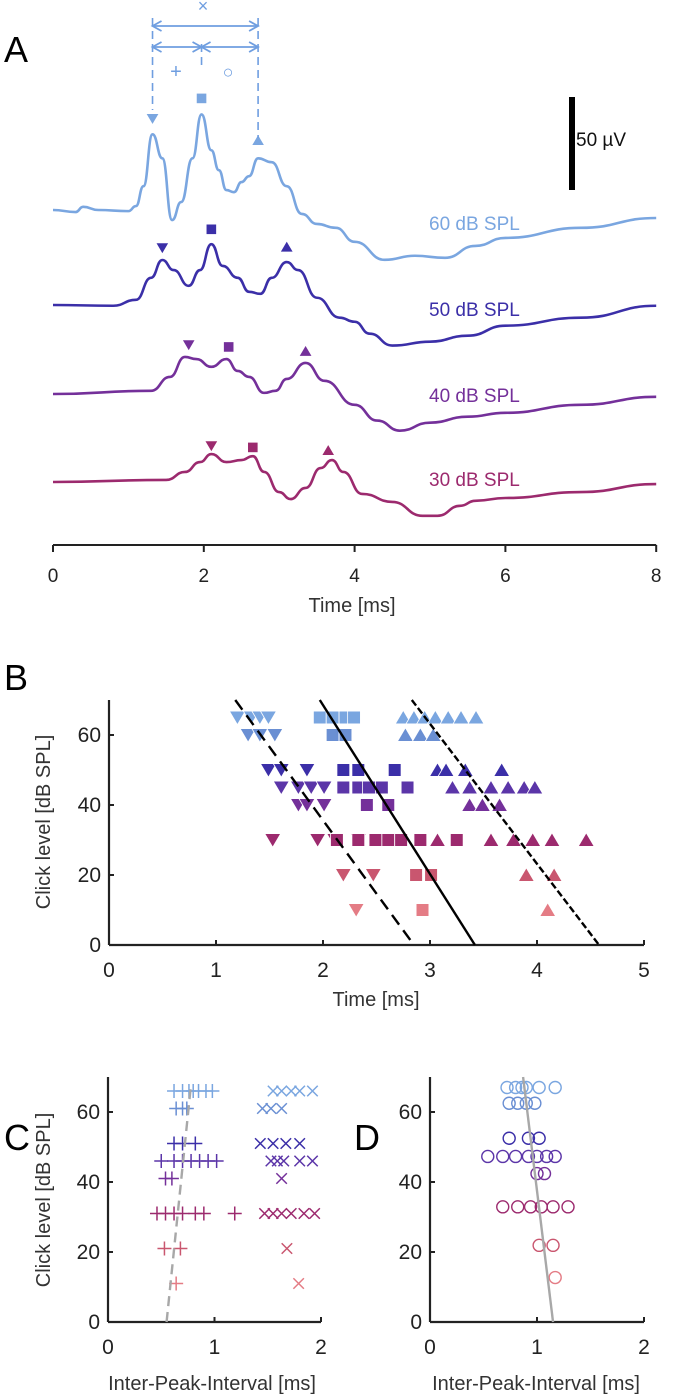 Image resolution: width=679 pixels, height=1399 pixels. I want to click on x-tick-label: 1, so click(216, 970).